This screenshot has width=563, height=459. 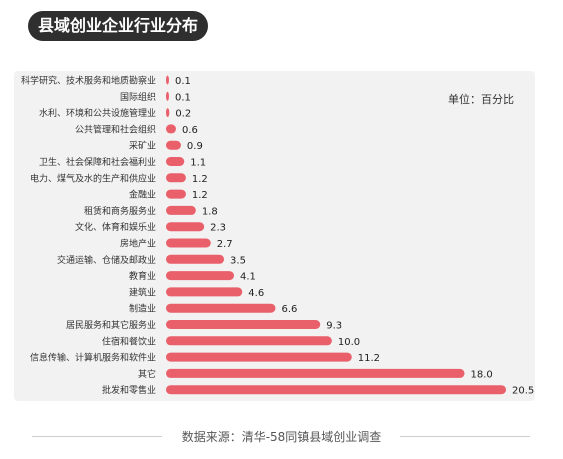 I want to click on value-label: 4.1, so click(x=248, y=277).